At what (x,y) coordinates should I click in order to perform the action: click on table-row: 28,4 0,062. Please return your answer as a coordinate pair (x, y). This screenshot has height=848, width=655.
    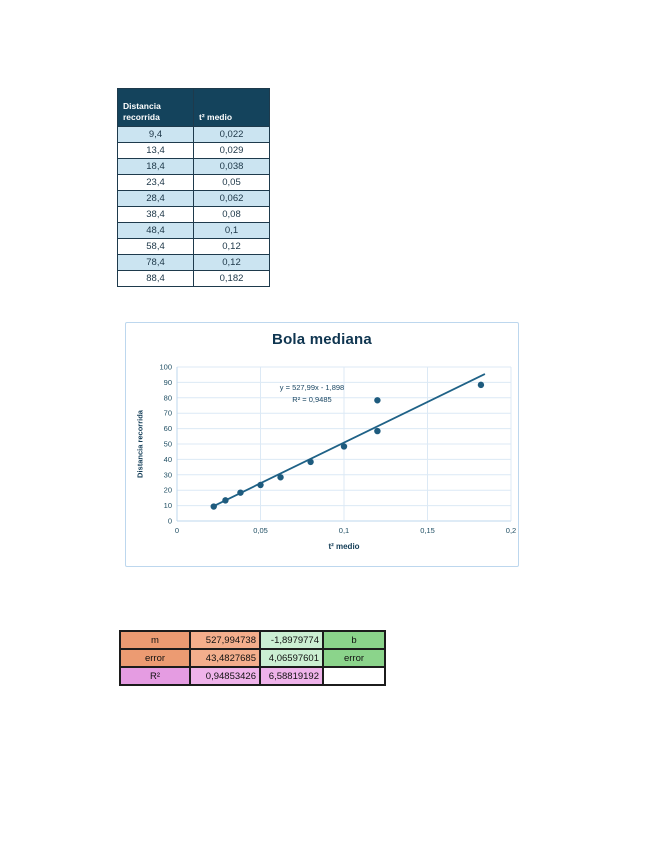
    Looking at the image, I should click on (193, 198).